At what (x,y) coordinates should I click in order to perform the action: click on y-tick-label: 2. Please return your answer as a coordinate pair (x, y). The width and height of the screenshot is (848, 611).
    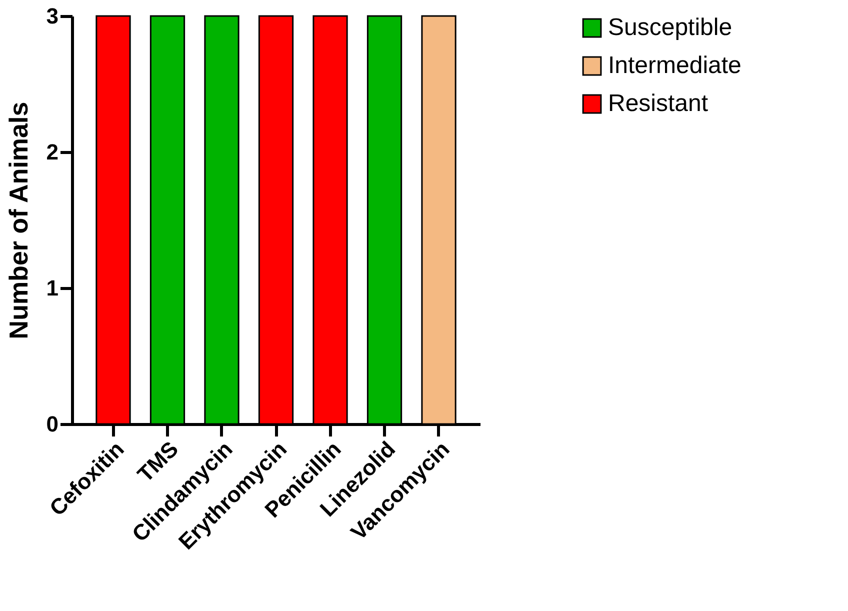
    Looking at the image, I should click on (52, 152).